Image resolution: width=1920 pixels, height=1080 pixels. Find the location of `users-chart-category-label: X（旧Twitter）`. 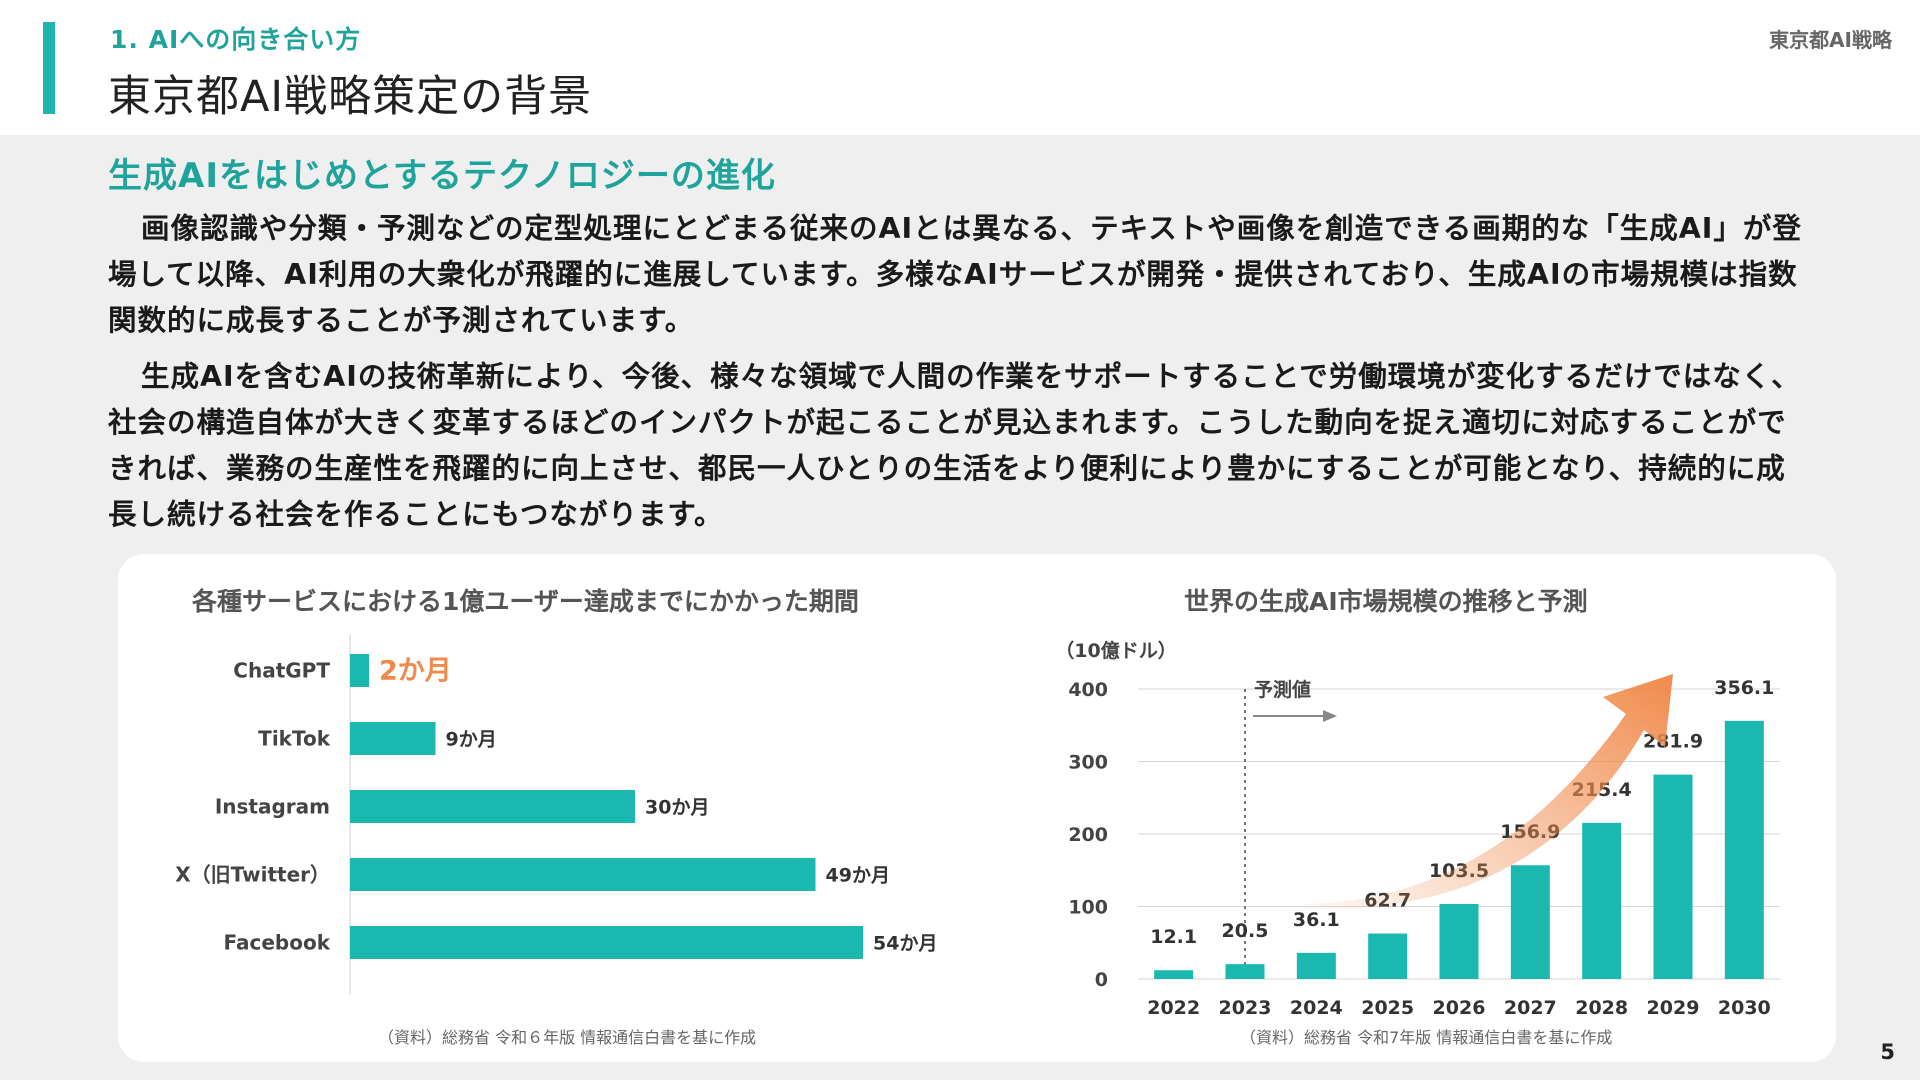

users-chart-category-label: X（旧Twitter） is located at coordinates (252, 875).